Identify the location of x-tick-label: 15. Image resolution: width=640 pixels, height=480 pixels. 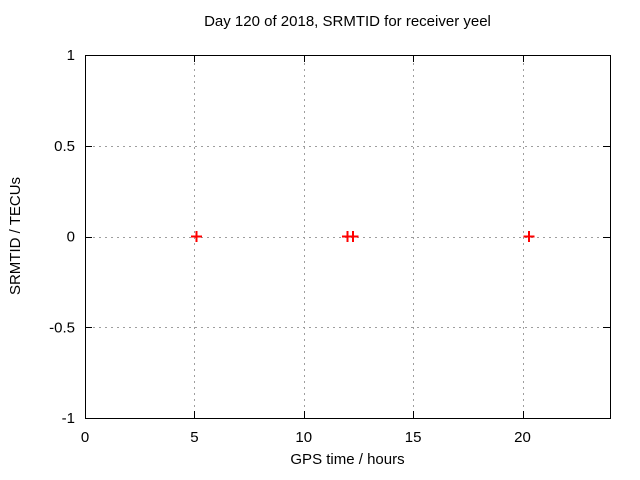
(413, 437).